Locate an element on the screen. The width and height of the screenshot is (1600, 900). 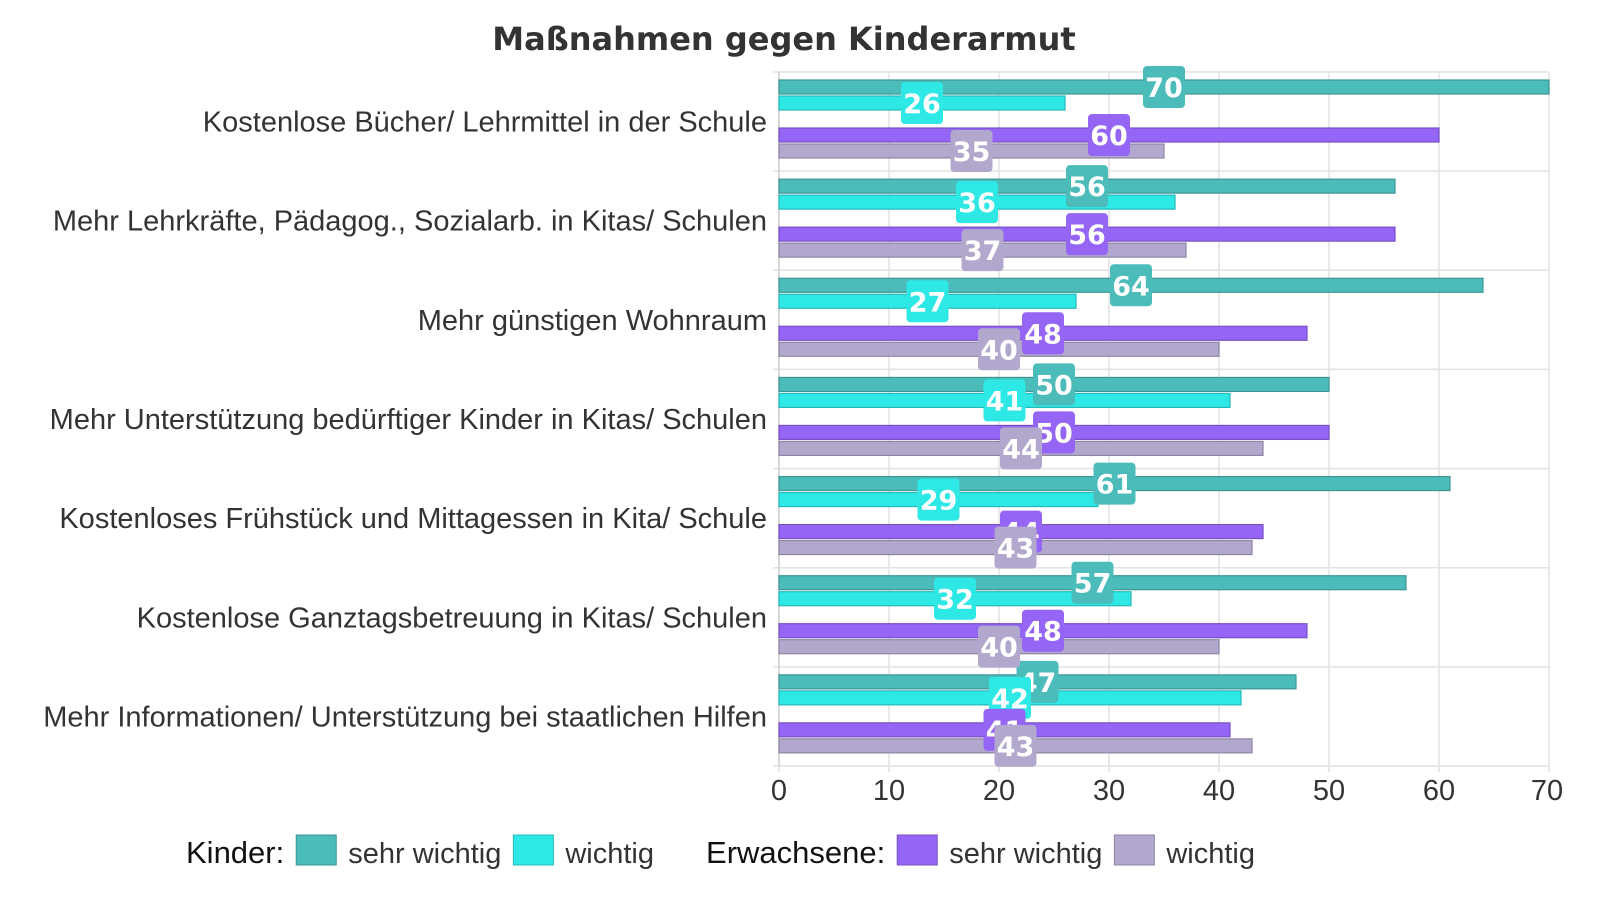
data-label: 37 is located at coordinates (982, 250).